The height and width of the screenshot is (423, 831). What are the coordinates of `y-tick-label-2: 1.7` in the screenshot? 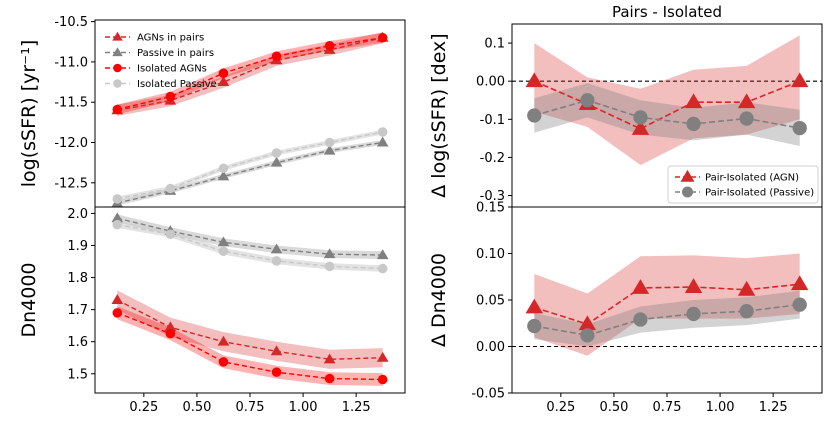 It's located at (77, 310).